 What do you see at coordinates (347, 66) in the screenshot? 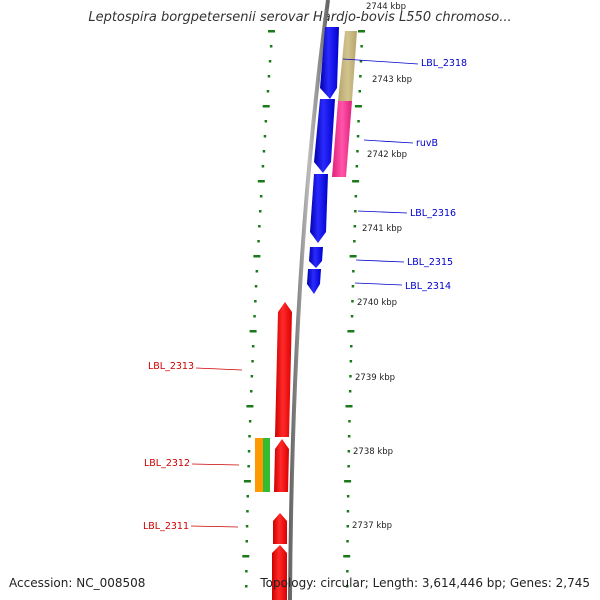
I see `feature-tan-block` at bounding box center [347, 66].